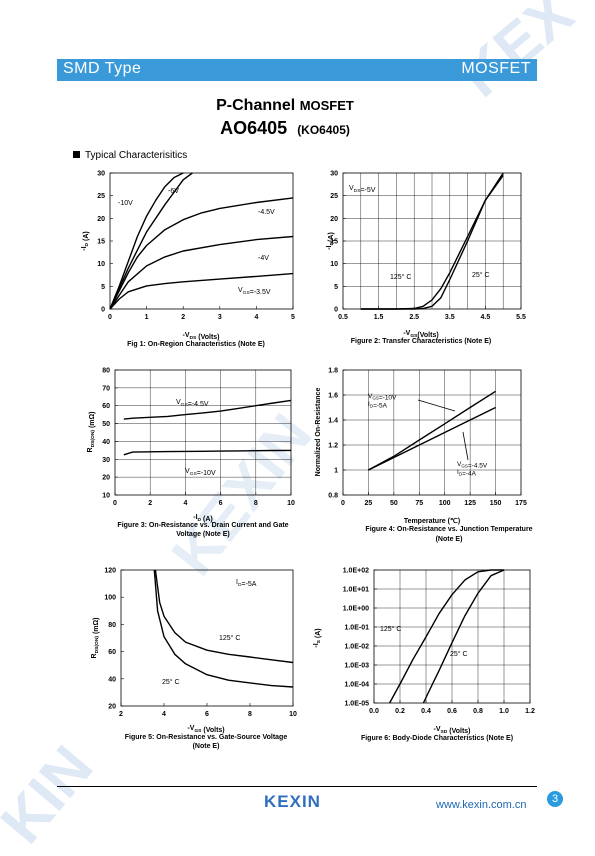 The height and width of the screenshot is (856, 595). I want to click on fig6-annot-25c: 25° C, so click(459, 654).